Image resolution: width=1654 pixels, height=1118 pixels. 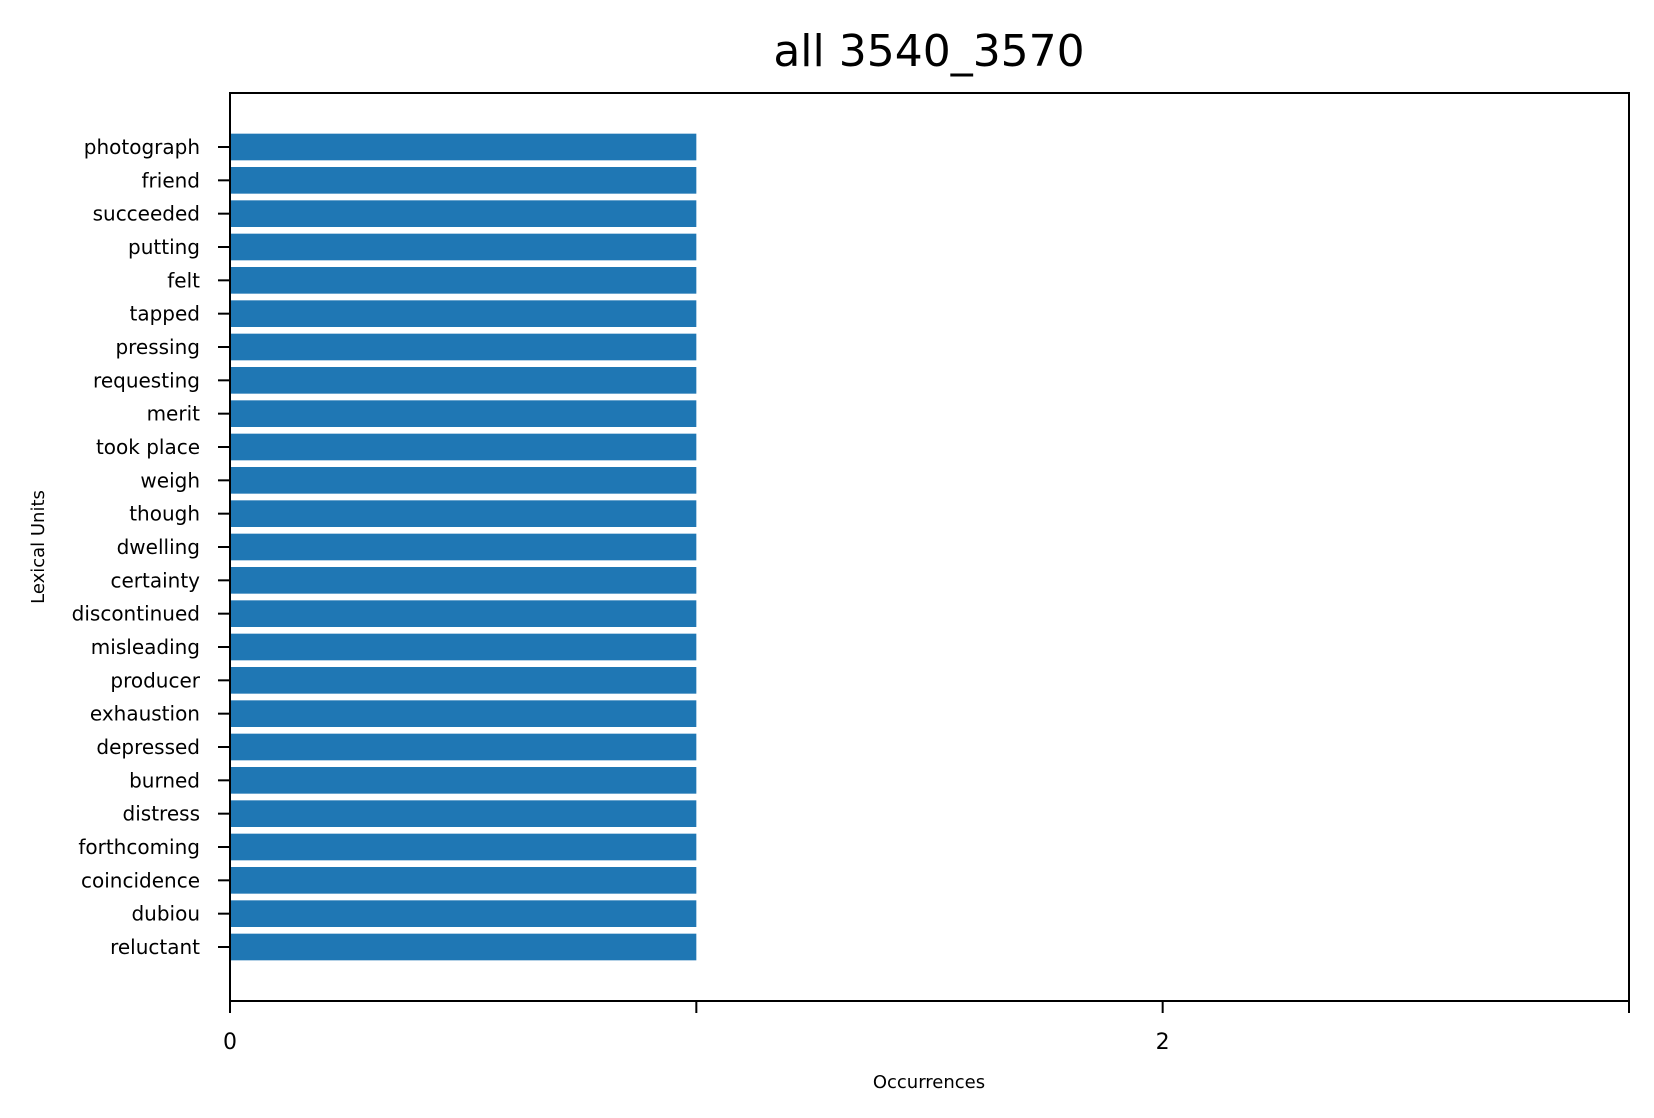 I want to click on x-axis-label: Occurrences, so click(x=929, y=1082).